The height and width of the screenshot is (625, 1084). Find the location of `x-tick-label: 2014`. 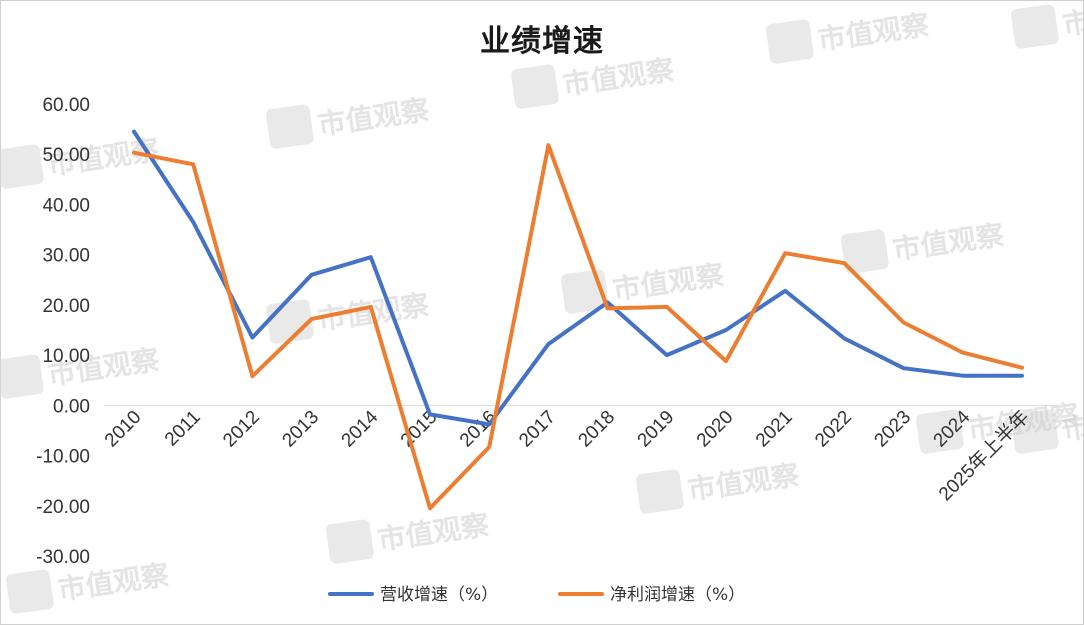

x-tick-label: 2014 is located at coordinates (360, 428).